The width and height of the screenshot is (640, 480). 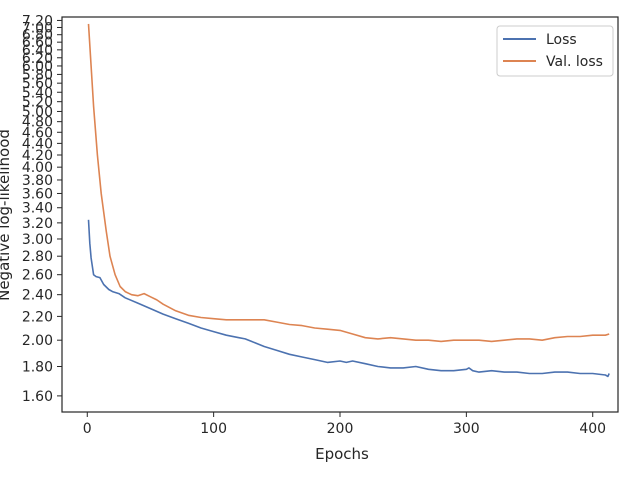 I want to click on y-tick-label: 1.60, so click(x=37, y=397).